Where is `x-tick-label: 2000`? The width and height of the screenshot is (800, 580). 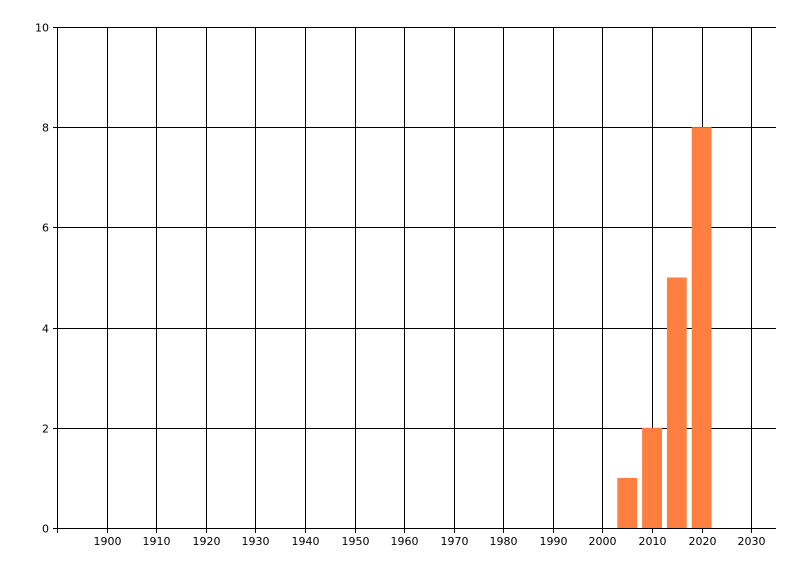
x-tick-label: 2000 is located at coordinates (603, 541).